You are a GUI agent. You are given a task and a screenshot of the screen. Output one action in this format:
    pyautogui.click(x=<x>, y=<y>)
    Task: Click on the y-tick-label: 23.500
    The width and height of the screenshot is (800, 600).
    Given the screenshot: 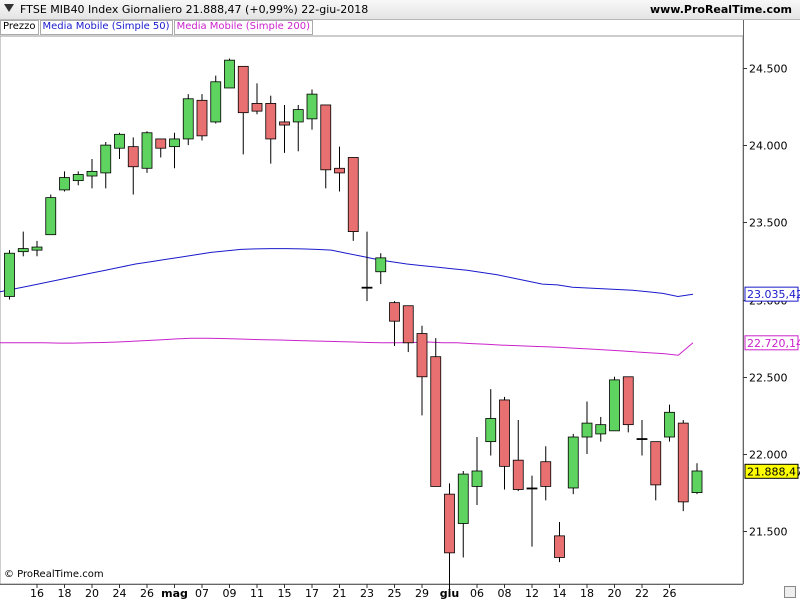 What is the action you would take?
    pyautogui.click(x=768, y=223)
    